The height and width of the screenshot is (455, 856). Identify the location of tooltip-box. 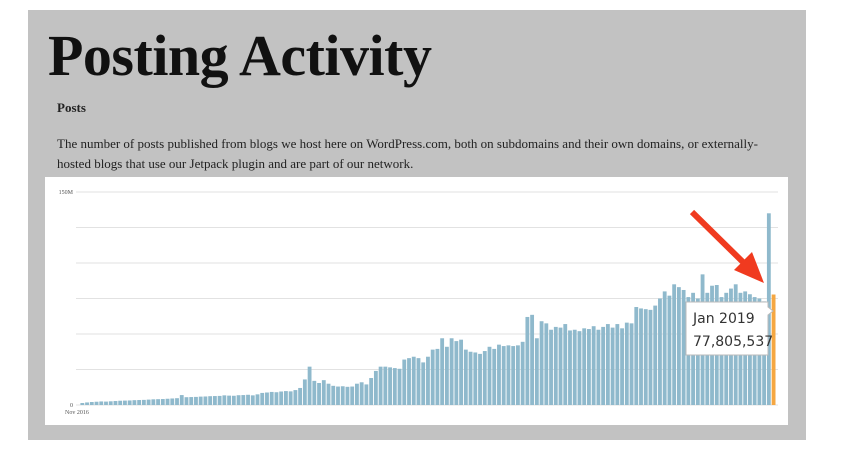
(729, 328).